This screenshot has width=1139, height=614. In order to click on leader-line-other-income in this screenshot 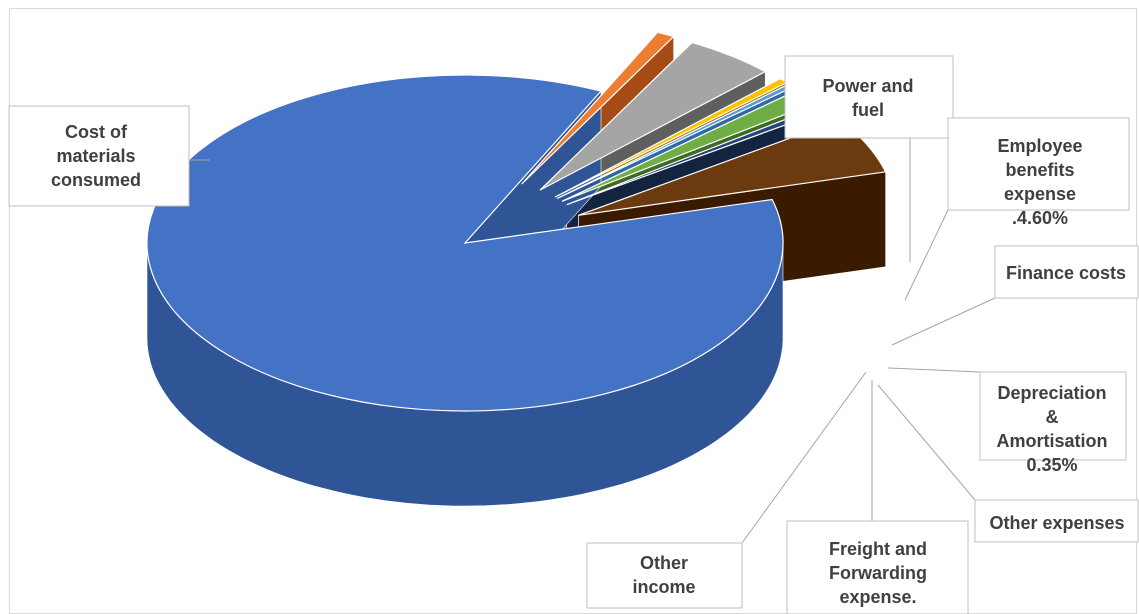, I will do `click(804, 457)`.